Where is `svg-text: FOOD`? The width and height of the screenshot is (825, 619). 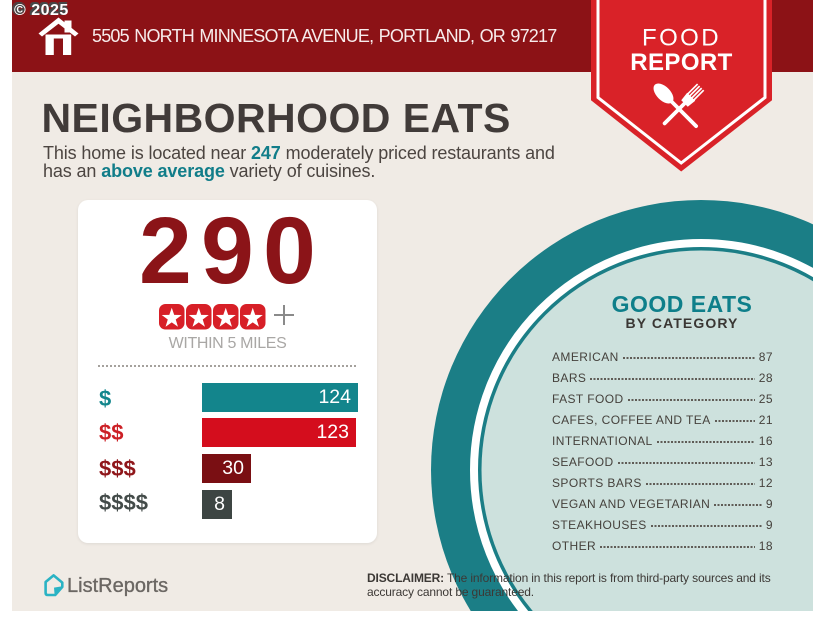 svg-text: FOOD is located at coordinates (681, 38).